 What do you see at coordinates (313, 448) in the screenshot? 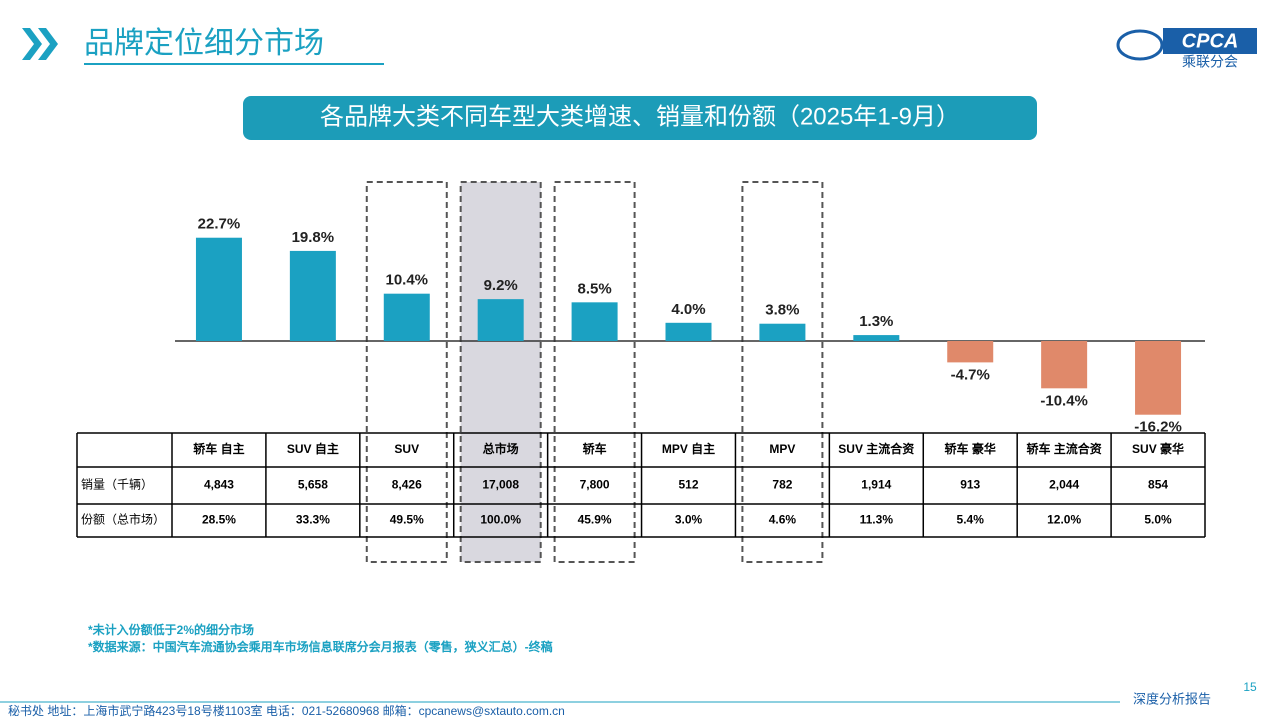
I see `column-header: SUV 自主` at bounding box center [313, 448].